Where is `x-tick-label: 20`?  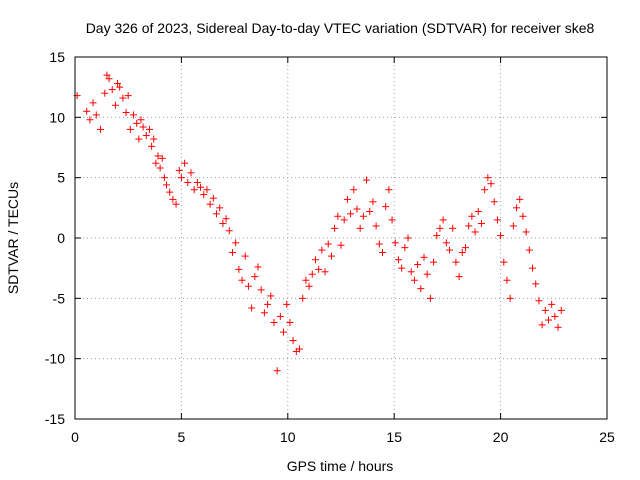
x-tick-label: 20 is located at coordinates (501, 437).